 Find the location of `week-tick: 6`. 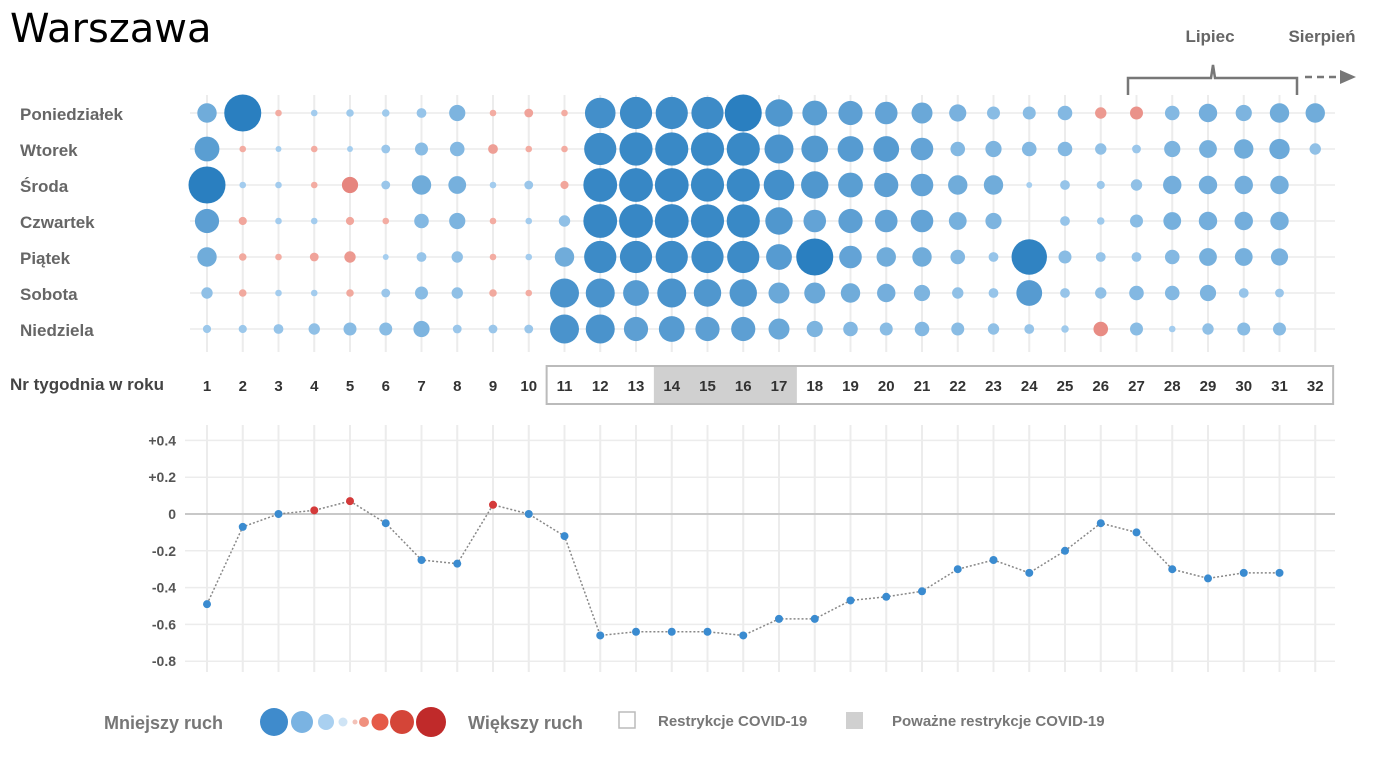

week-tick: 6 is located at coordinates (386, 386).